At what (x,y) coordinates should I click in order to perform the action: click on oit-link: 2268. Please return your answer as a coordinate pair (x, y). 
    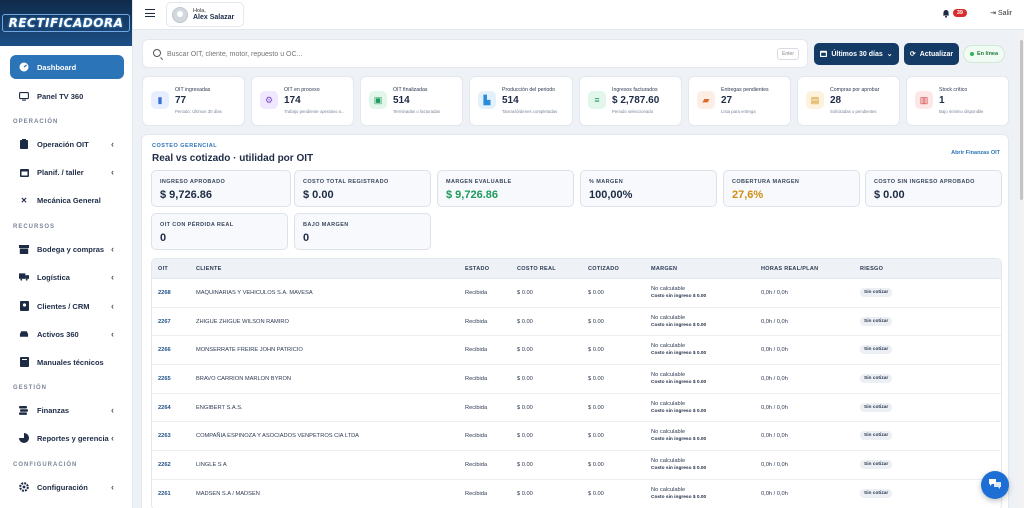
    Looking at the image, I should click on (164, 293).